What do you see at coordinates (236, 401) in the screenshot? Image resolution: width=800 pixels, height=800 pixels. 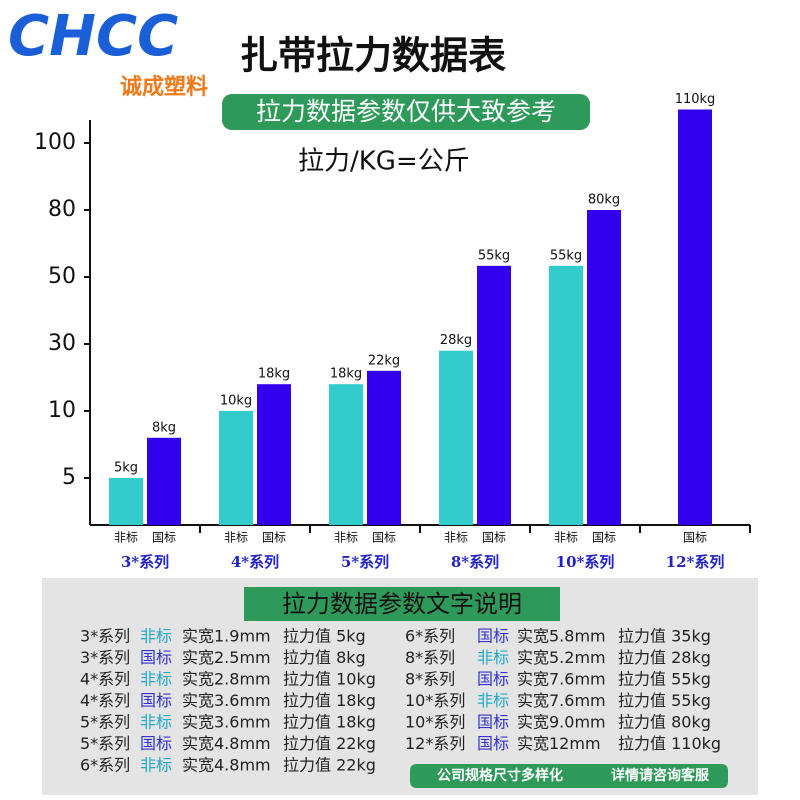 I see `value-label: 10kg` at bounding box center [236, 401].